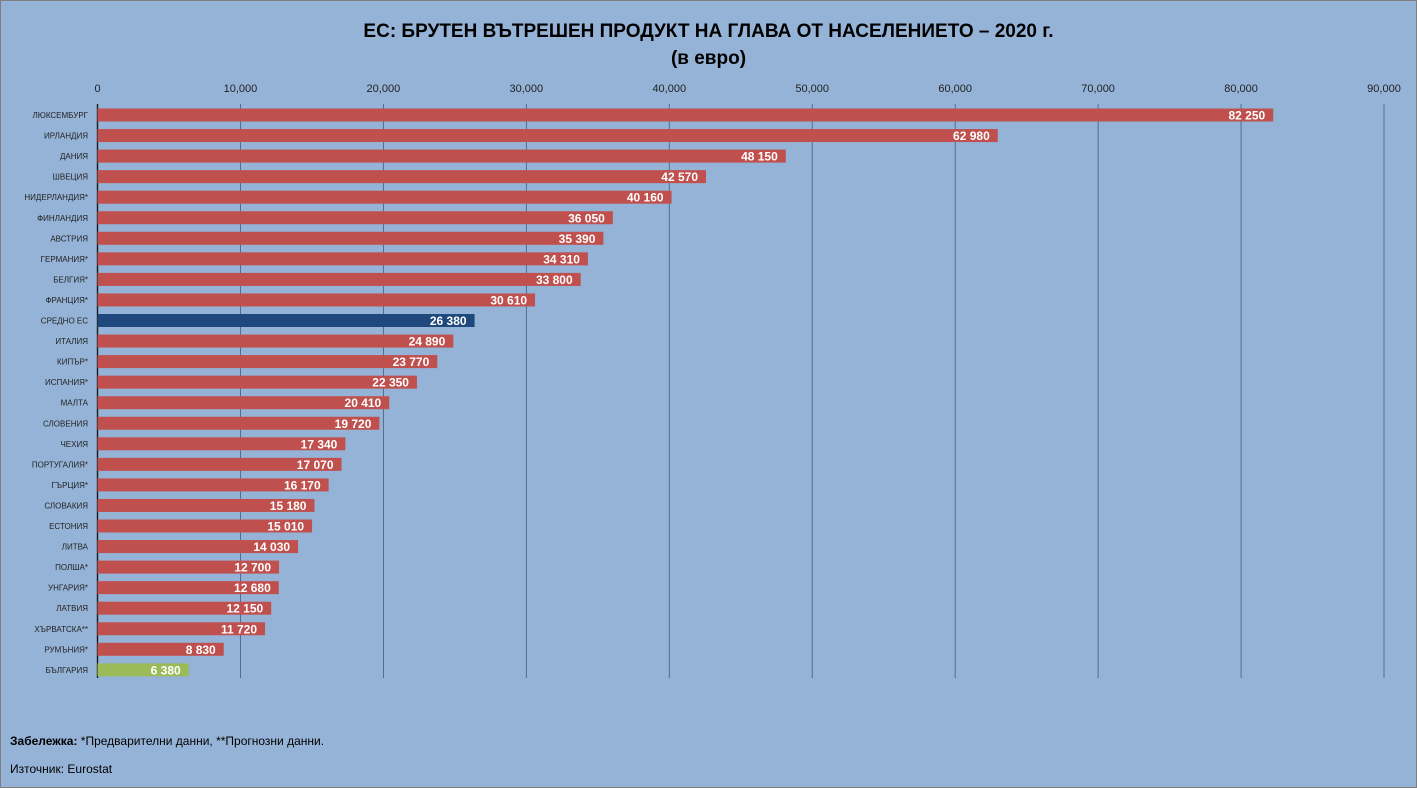 The image size is (1417, 788). I want to click on x-tick-label: 30,000, so click(527, 89).